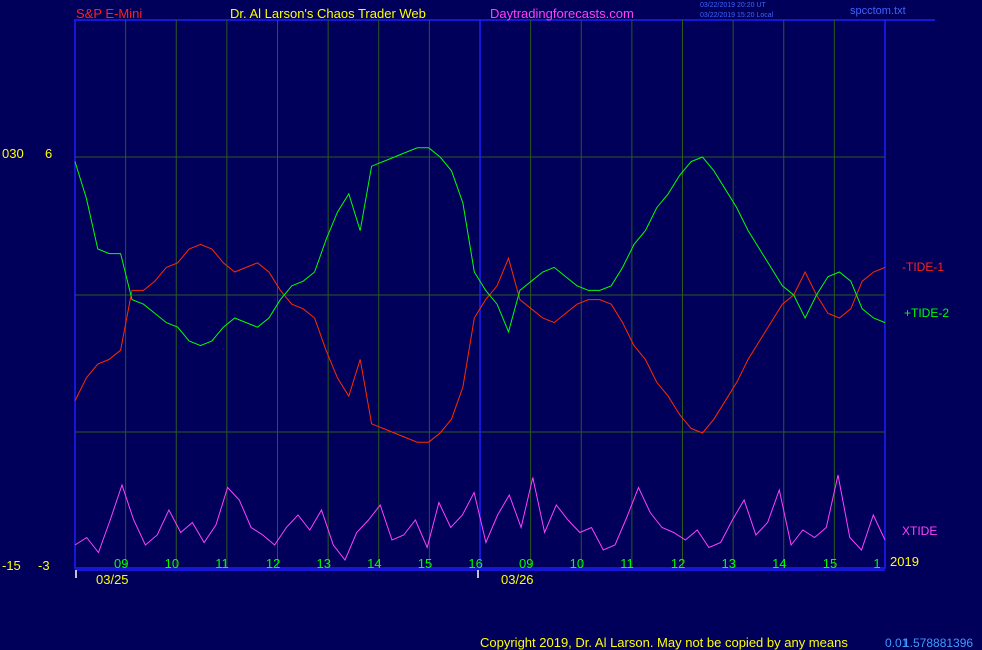  What do you see at coordinates (44, 565) in the screenshot?
I see `left-axis-bottom-inner: -3` at bounding box center [44, 565].